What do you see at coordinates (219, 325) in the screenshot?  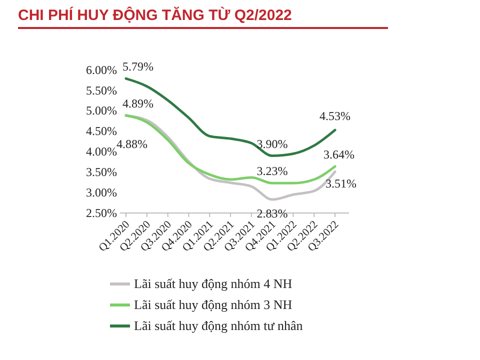 I see `legend-label: Lãi suất huy động nhóm tư nhân` at bounding box center [219, 325].